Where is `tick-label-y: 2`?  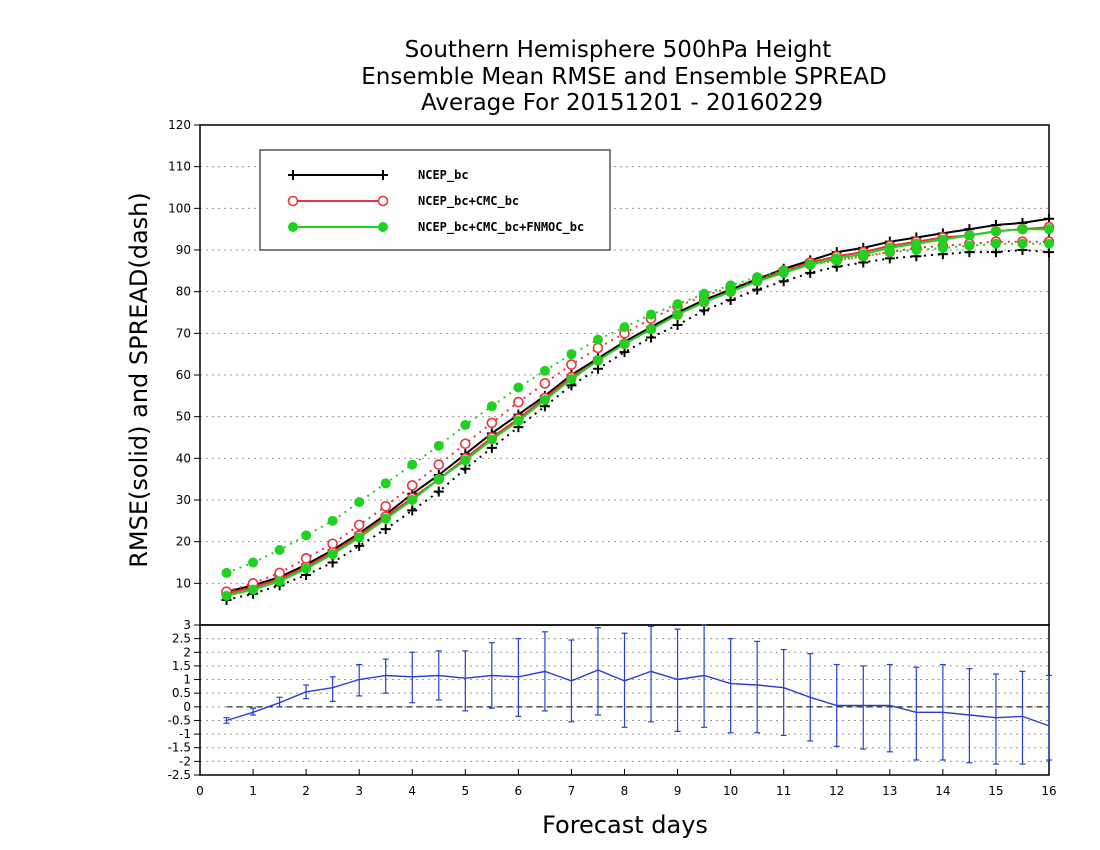
tick-label-y: 2 is located at coordinates (187, 652).